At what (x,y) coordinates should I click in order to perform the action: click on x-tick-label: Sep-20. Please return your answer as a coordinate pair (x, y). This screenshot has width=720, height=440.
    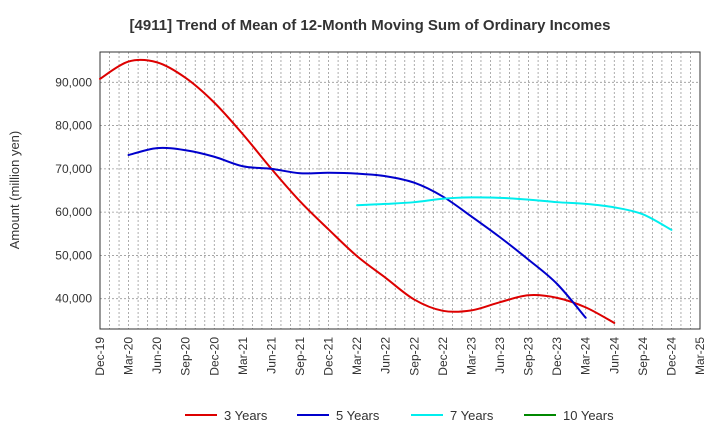
    Looking at the image, I should click on (186, 356).